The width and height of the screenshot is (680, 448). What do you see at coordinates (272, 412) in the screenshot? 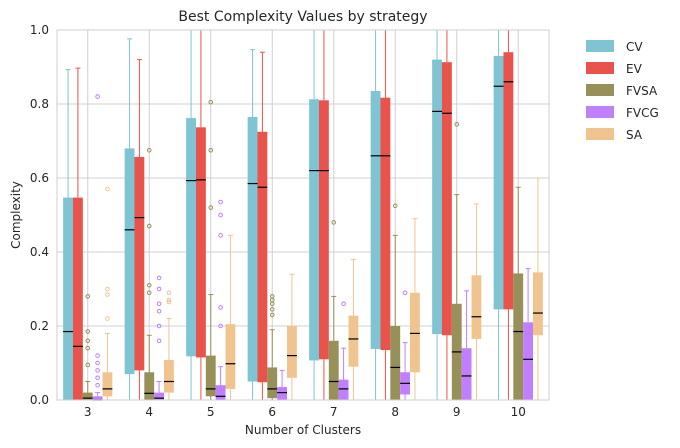
I see `x-tick-label: 6` at bounding box center [272, 412].